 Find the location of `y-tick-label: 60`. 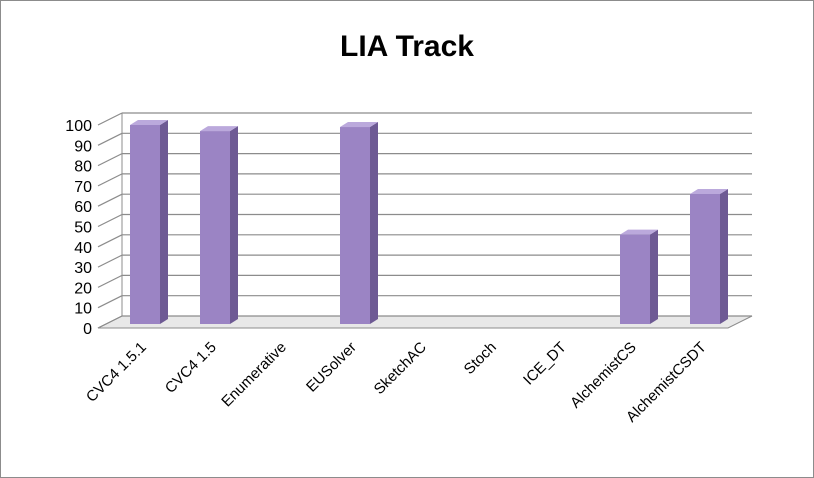

y-tick-label: 60 is located at coordinates (83, 207).